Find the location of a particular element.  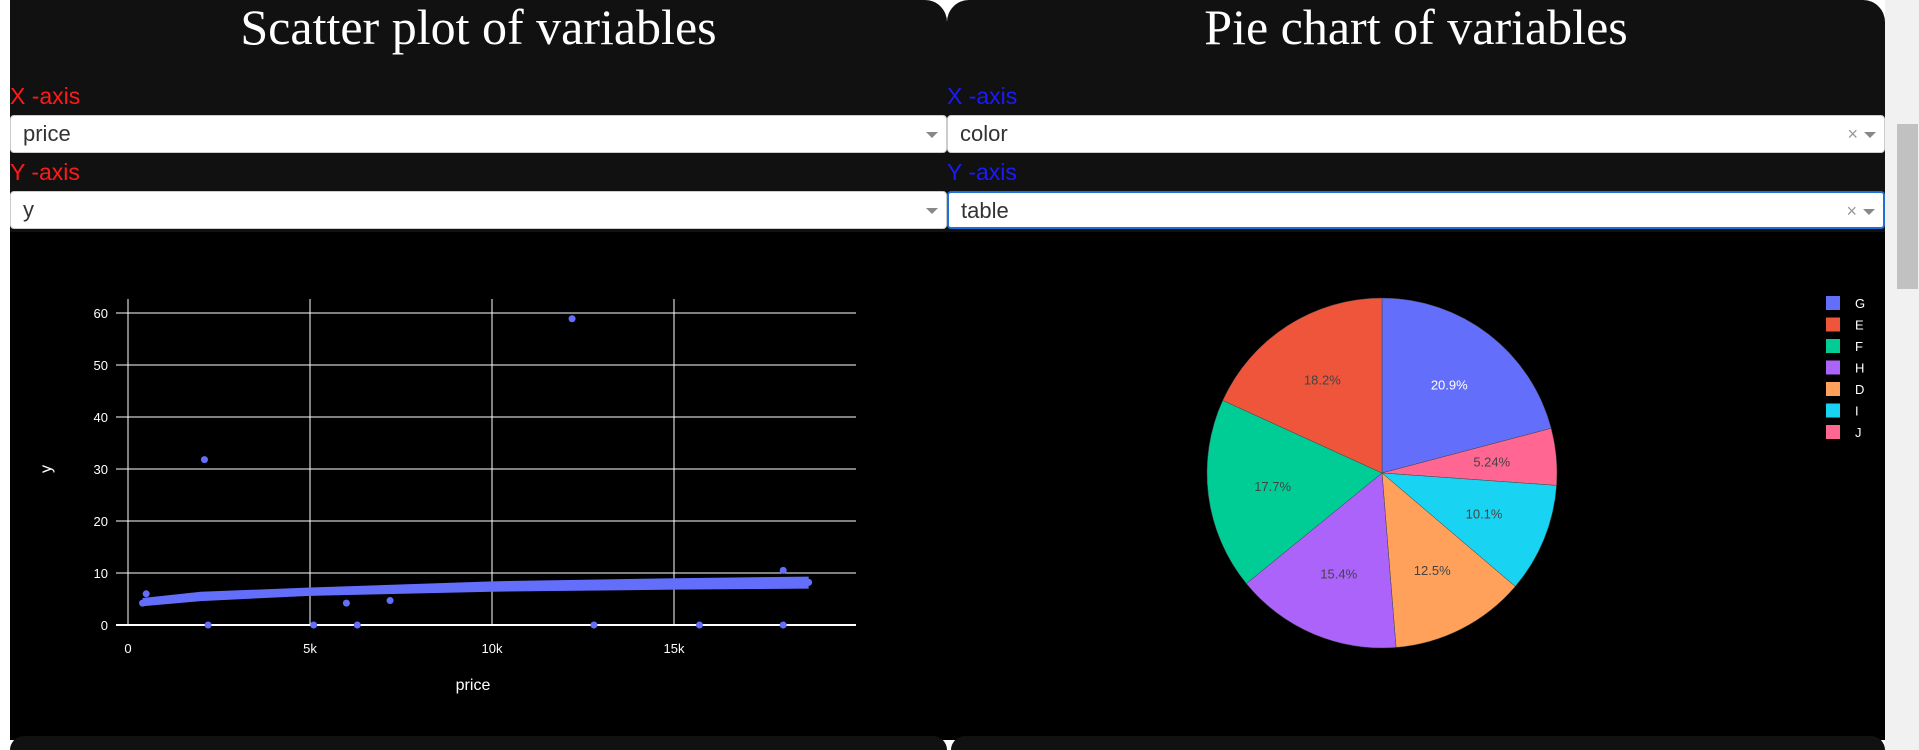

pie-slice-E is located at coordinates (1302, 385).